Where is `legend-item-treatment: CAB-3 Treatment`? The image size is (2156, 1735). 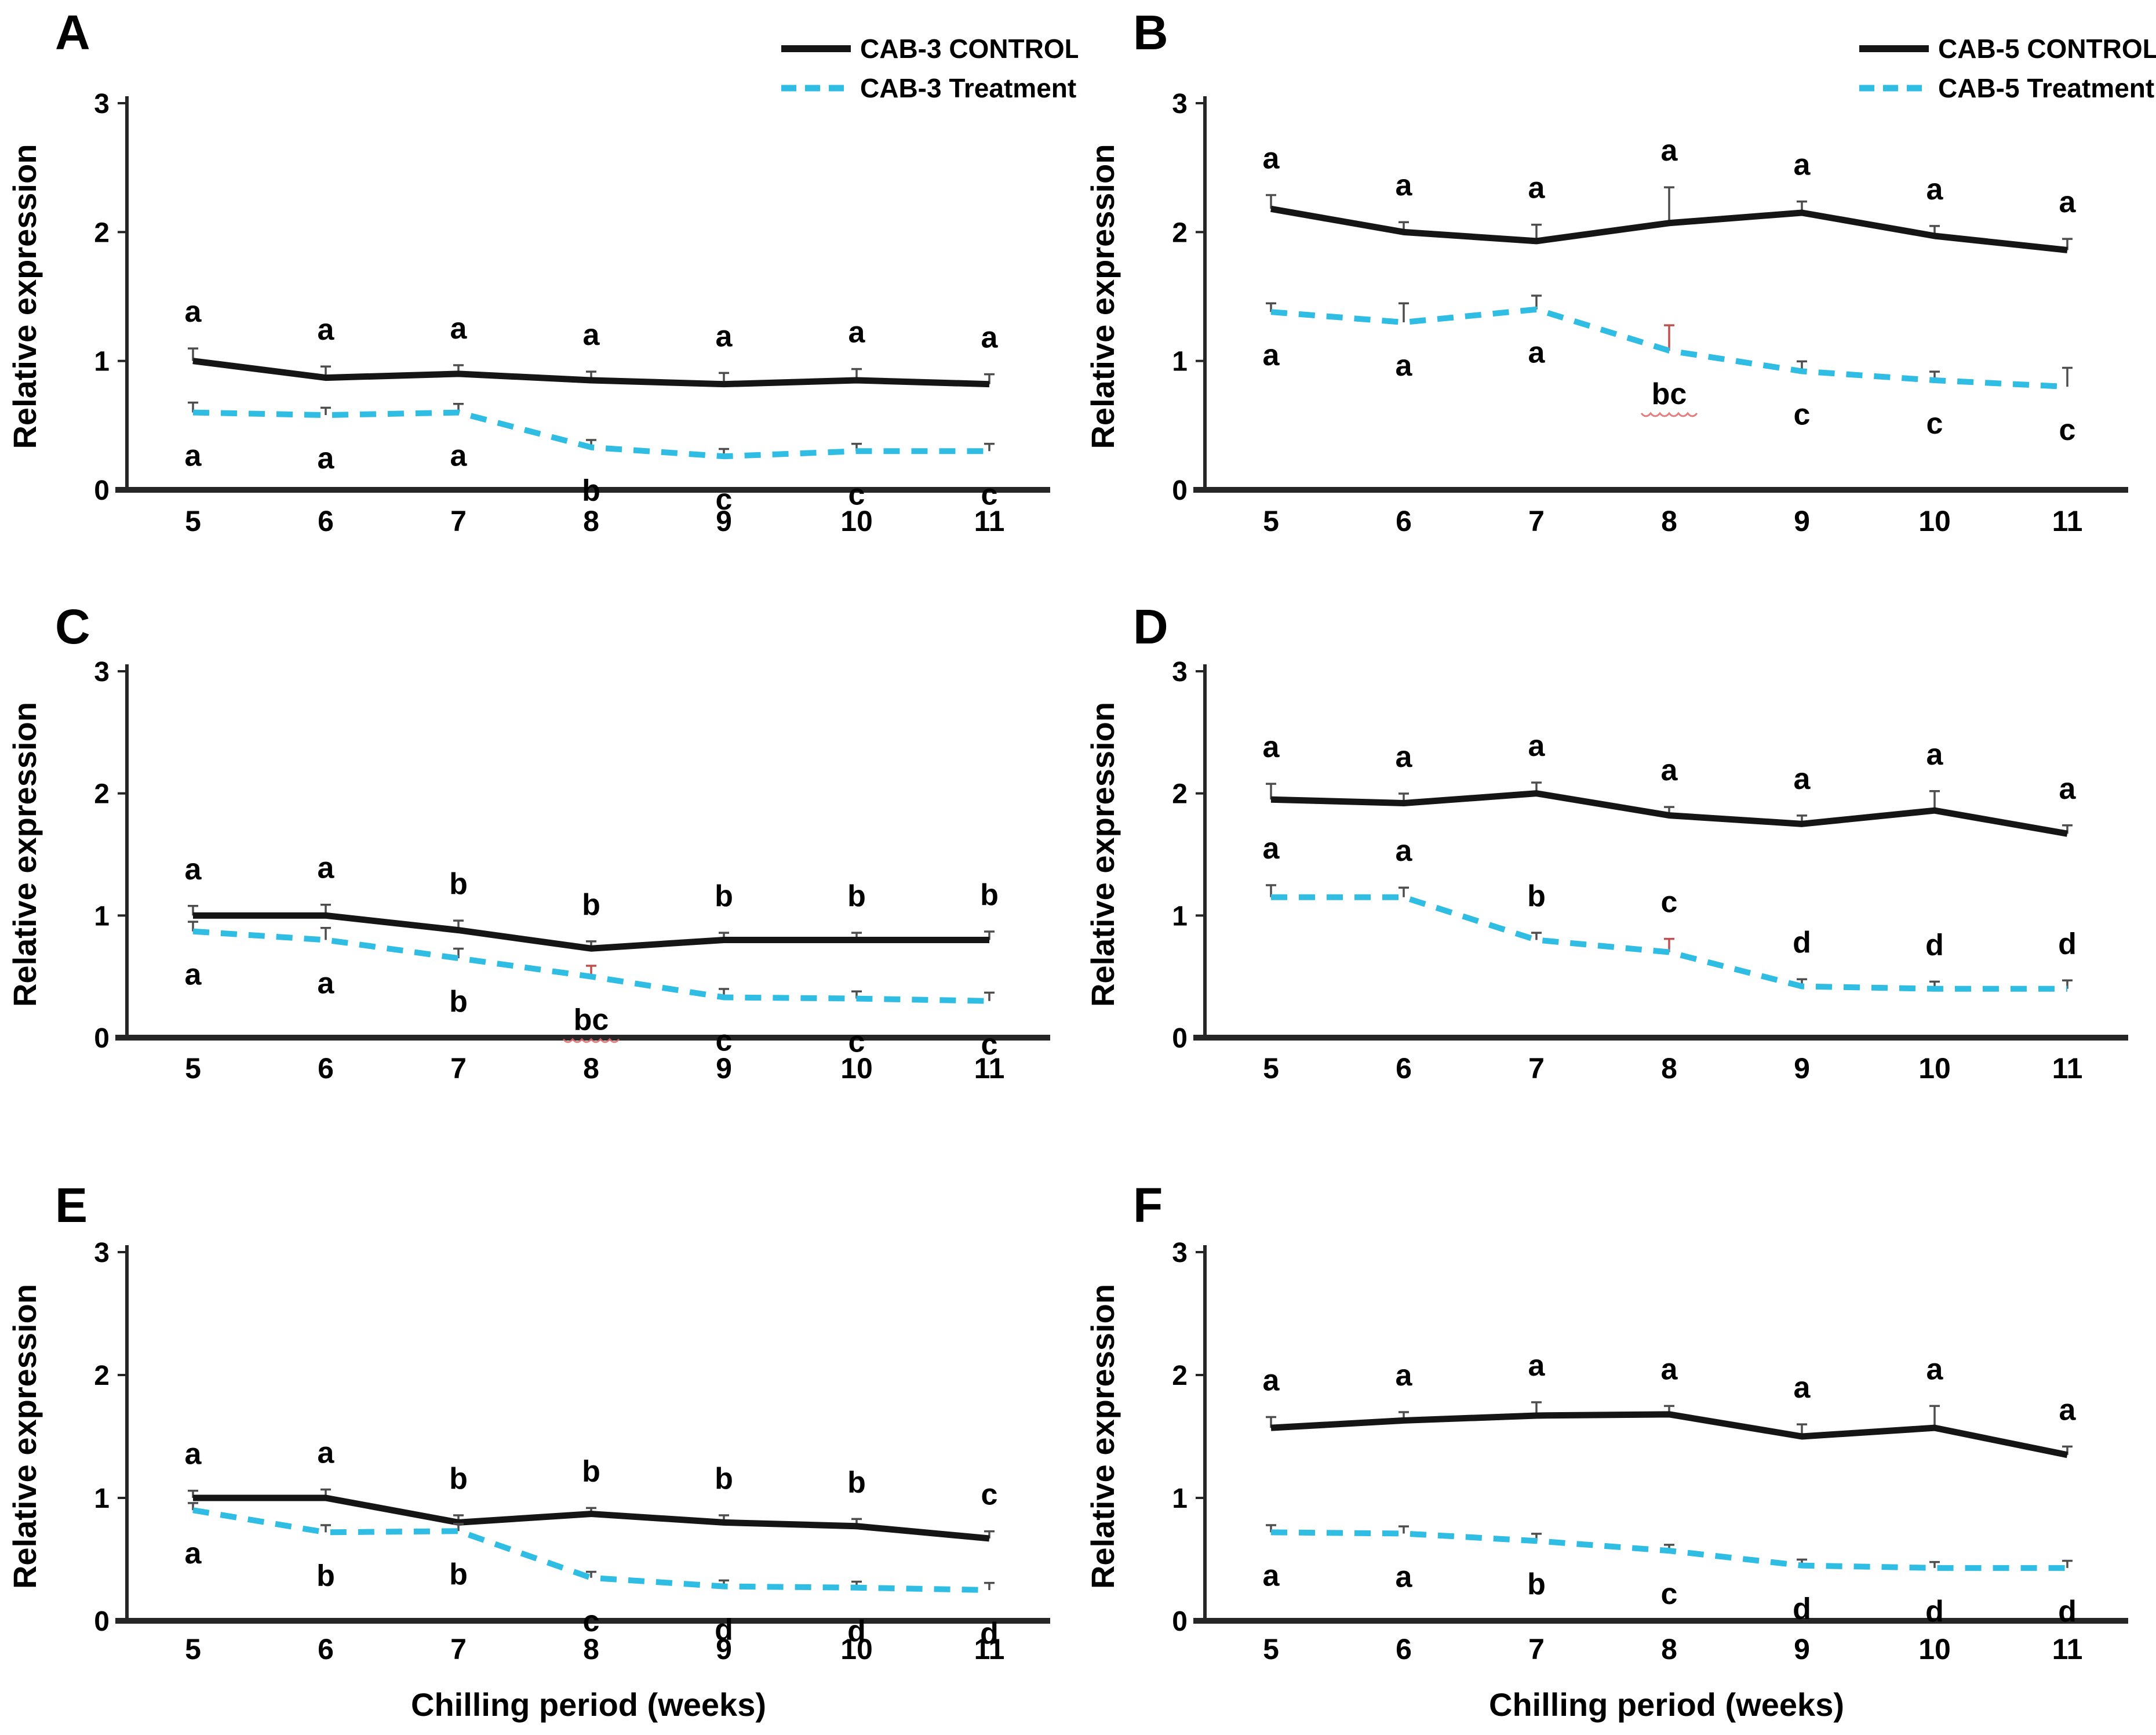
legend-item-treatment: CAB-3 Treatment is located at coordinates (929, 88).